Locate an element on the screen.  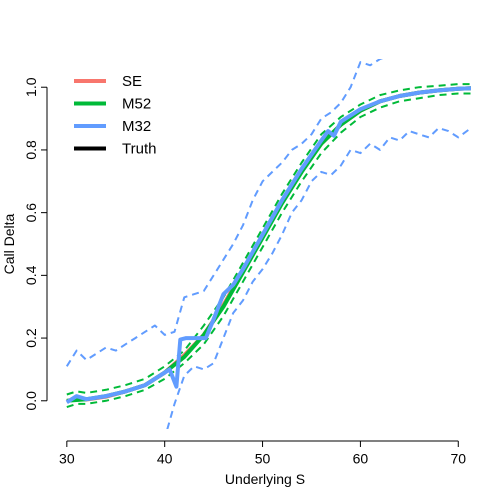
y-tick-label: 1.0 is located at coordinates (31, 87).